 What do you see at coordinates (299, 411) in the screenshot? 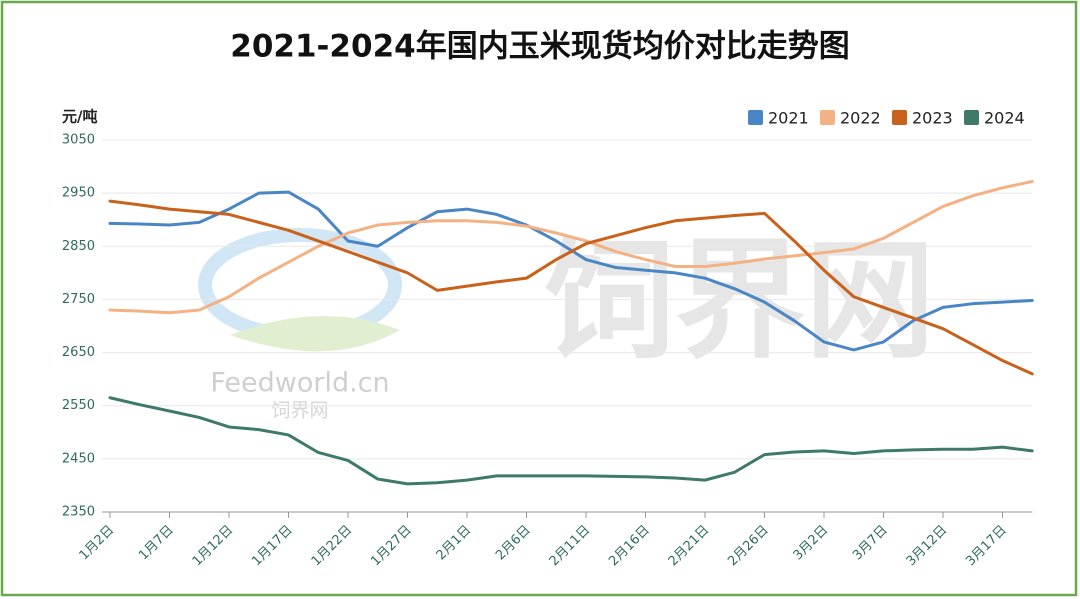
I see `watermark-cn: 饲界网` at bounding box center [299, 411].